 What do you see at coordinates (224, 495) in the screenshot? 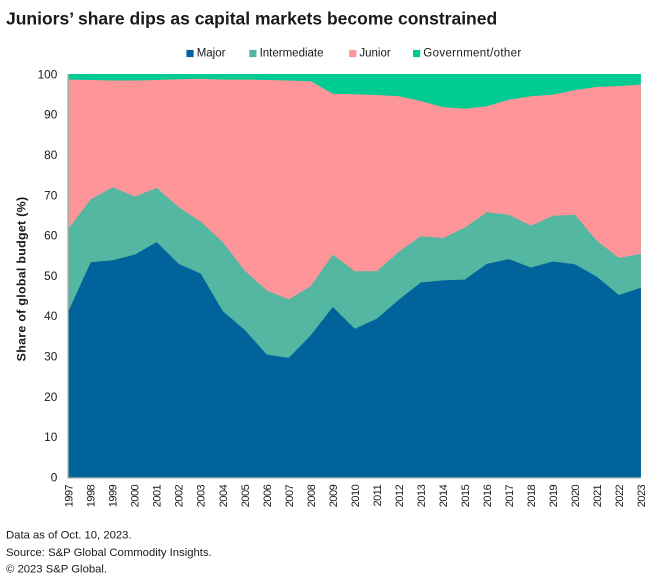
I see `svg-text: 2004` at bounding box center [224, 495].